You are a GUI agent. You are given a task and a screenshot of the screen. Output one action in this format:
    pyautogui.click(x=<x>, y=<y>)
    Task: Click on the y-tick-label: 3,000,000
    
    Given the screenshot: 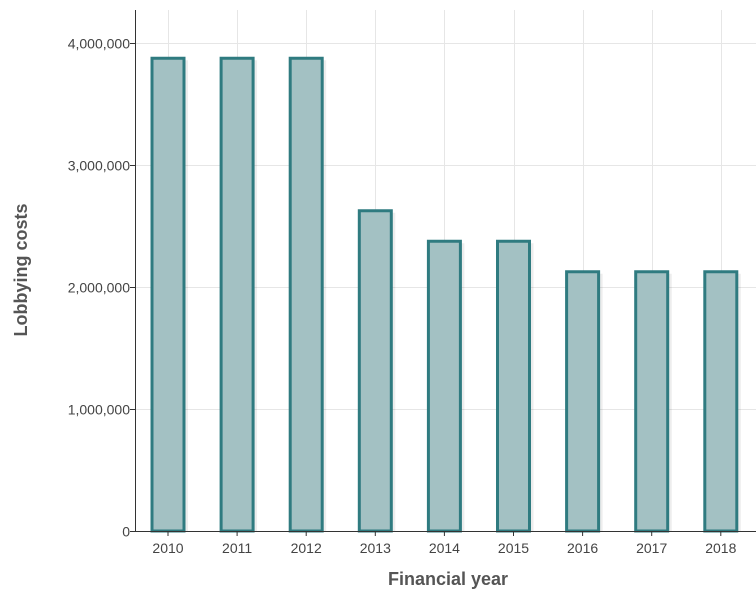 What is the action you would take?
    pyautogui.click(x=99, y=166)
    